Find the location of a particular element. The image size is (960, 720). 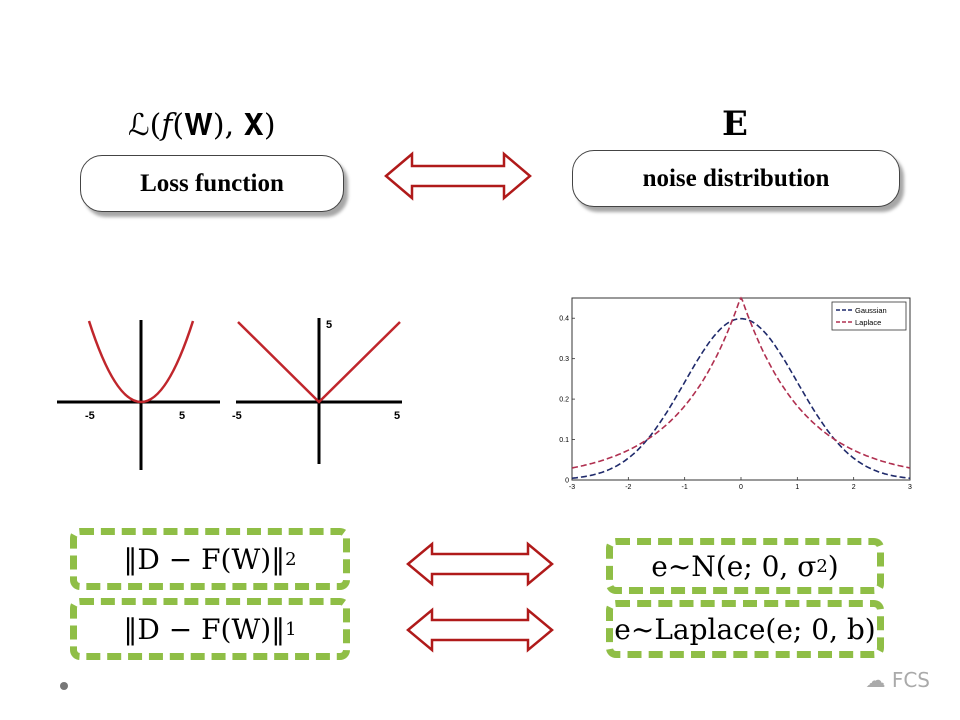

x-tick-label: 2 is located at coordinates (854, 487).